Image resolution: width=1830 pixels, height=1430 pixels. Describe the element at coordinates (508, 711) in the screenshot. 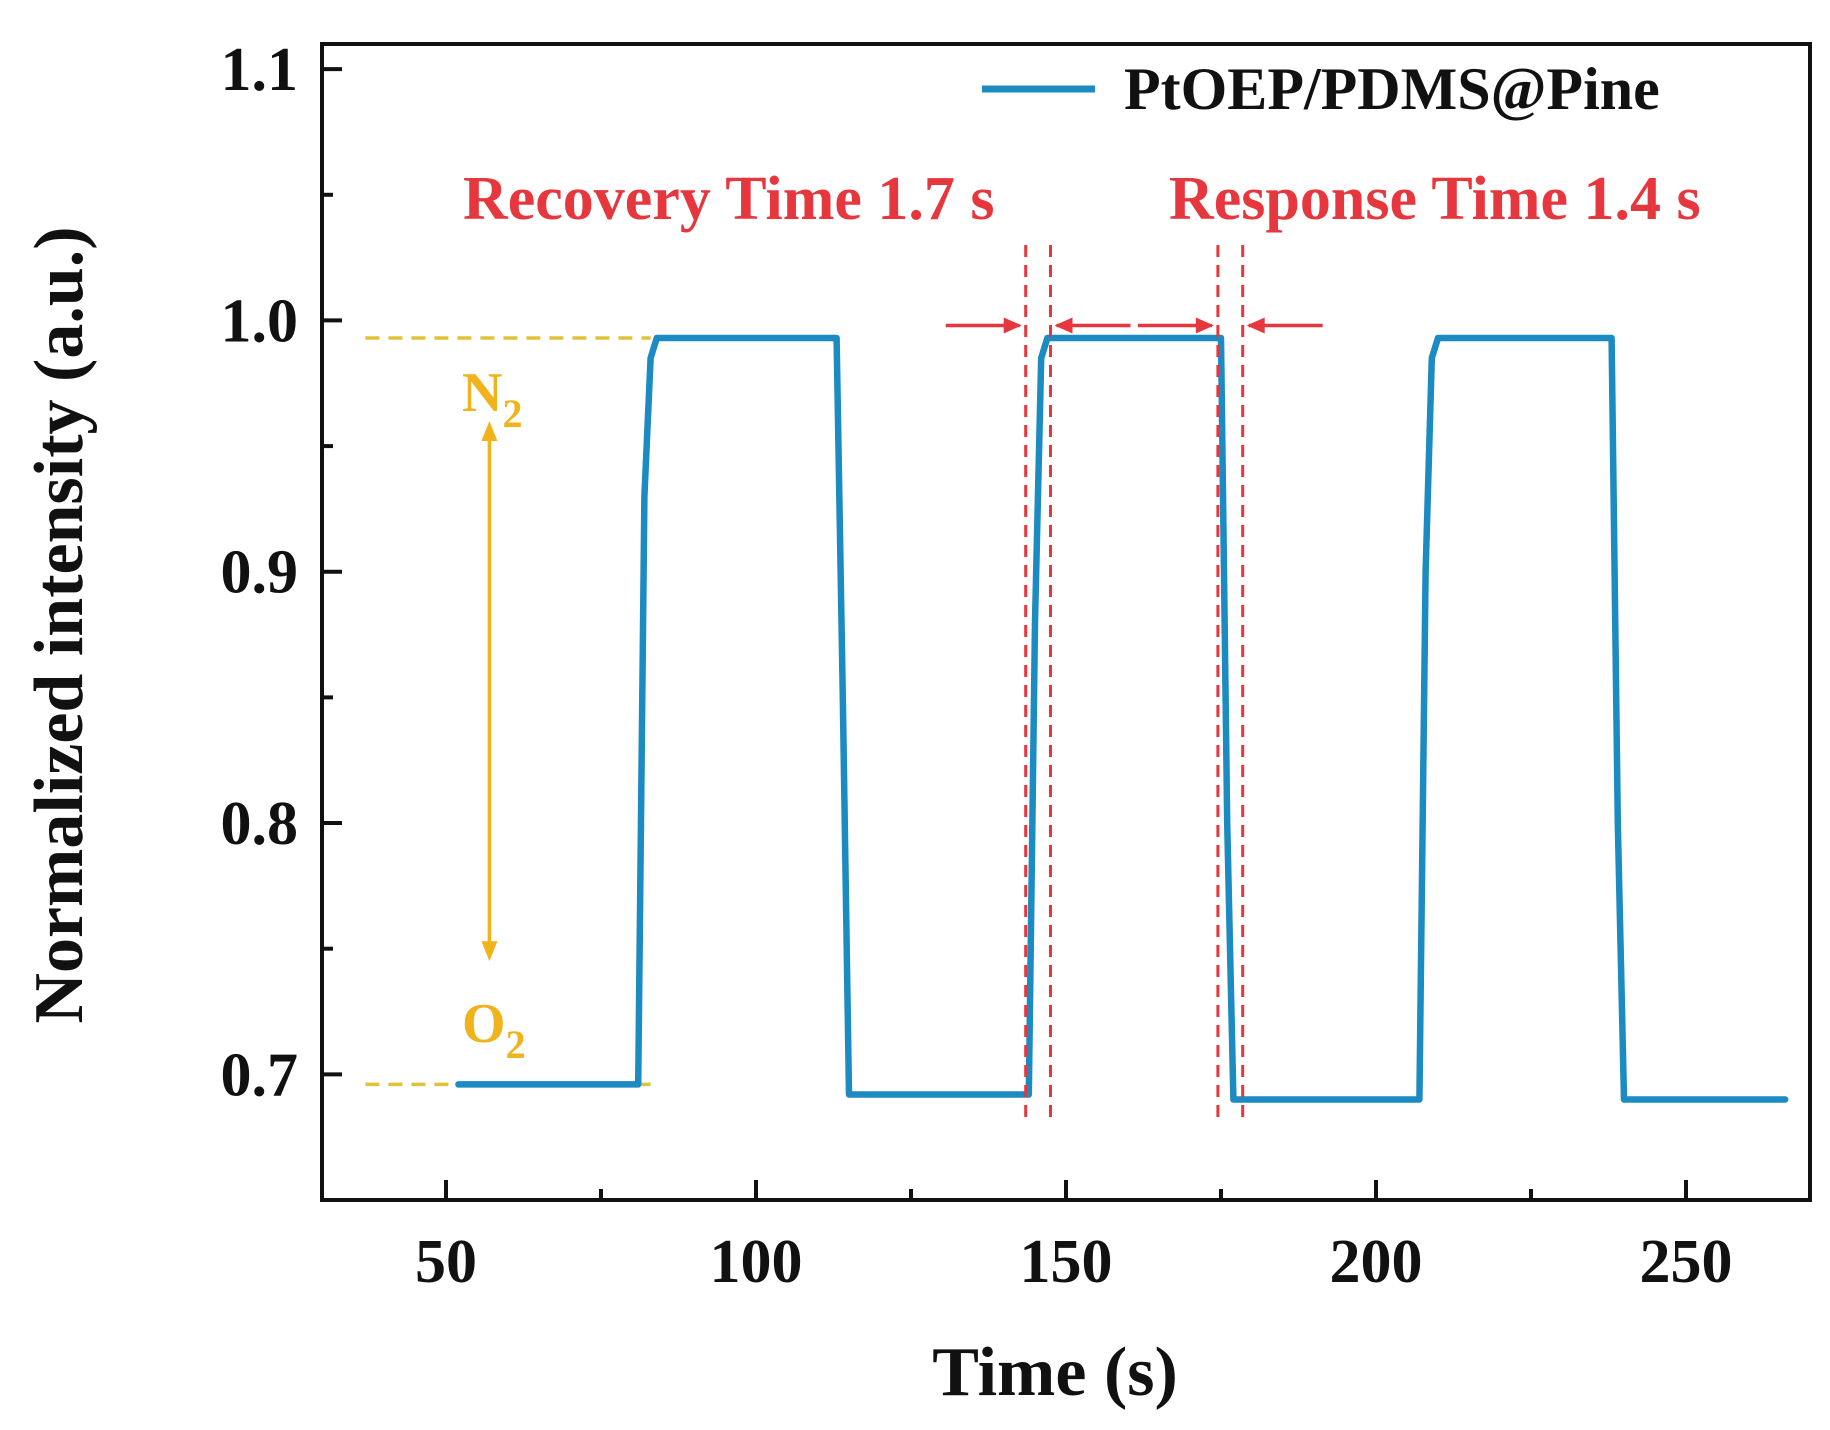

I see `guide-lines` at that location.